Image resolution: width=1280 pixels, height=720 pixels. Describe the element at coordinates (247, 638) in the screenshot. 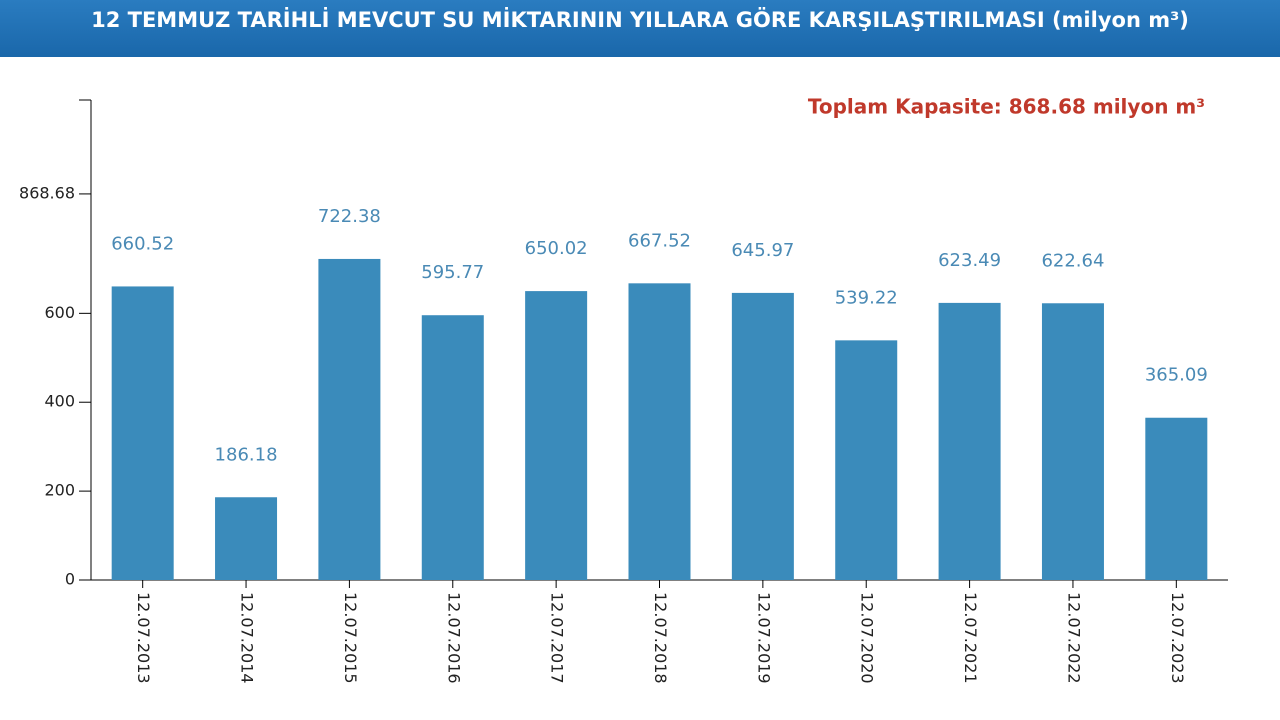

I see `x-tick-label: 12.07.2014` at that location.